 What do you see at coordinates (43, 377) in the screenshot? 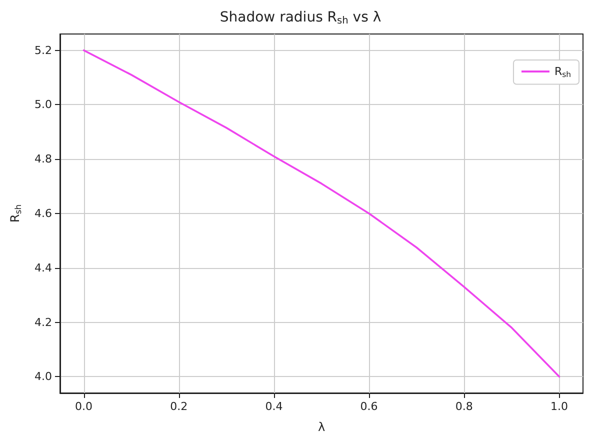
I see `y-tick-label: 4.0` at bounding box center [43, 377].